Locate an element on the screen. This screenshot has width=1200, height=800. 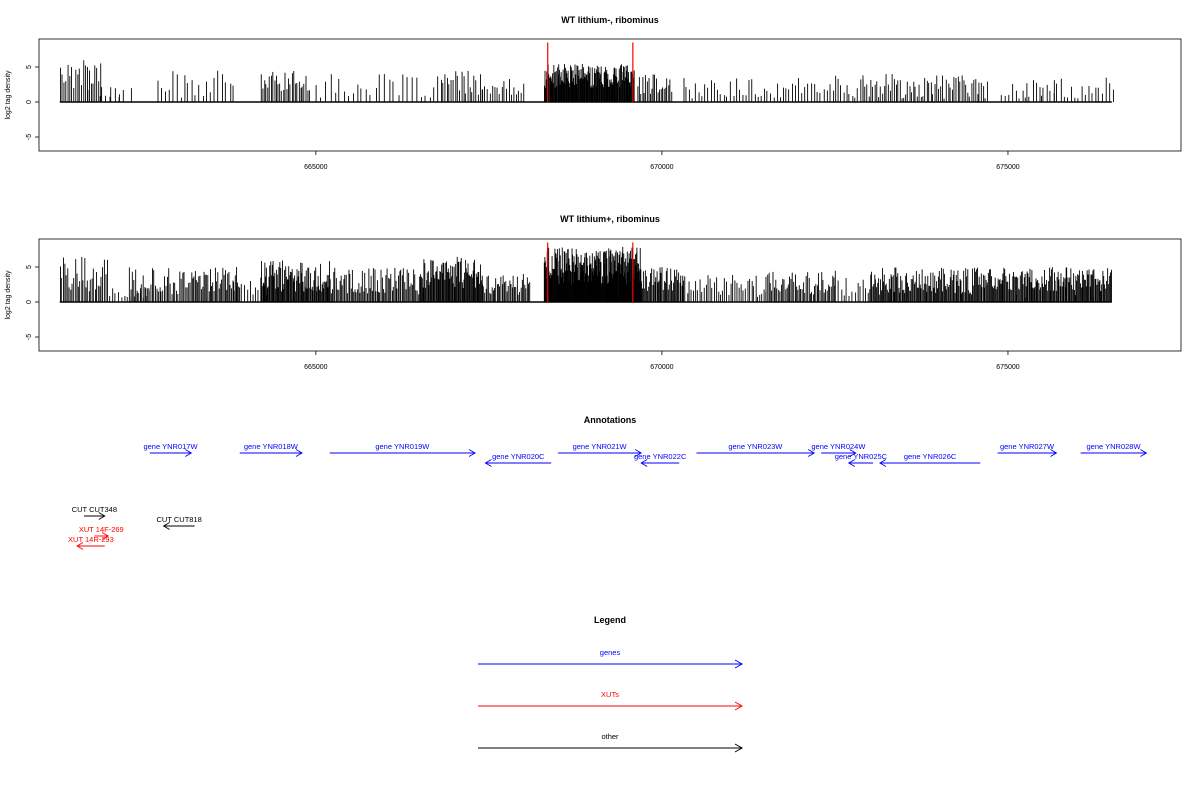
annotation-gene: gene YNR020C is located at coordinates (518, 459).